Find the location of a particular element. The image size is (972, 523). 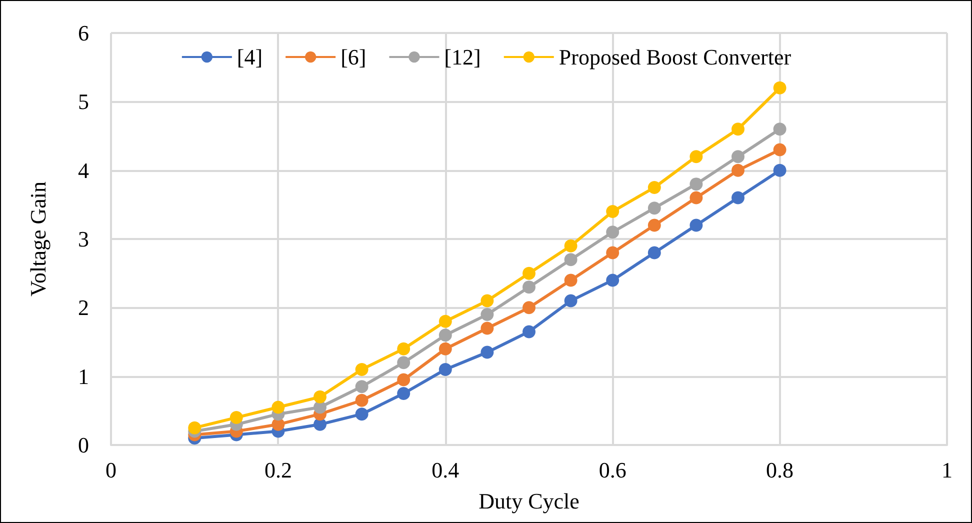

legend-label: [6] is located at coordinates (353, 57).